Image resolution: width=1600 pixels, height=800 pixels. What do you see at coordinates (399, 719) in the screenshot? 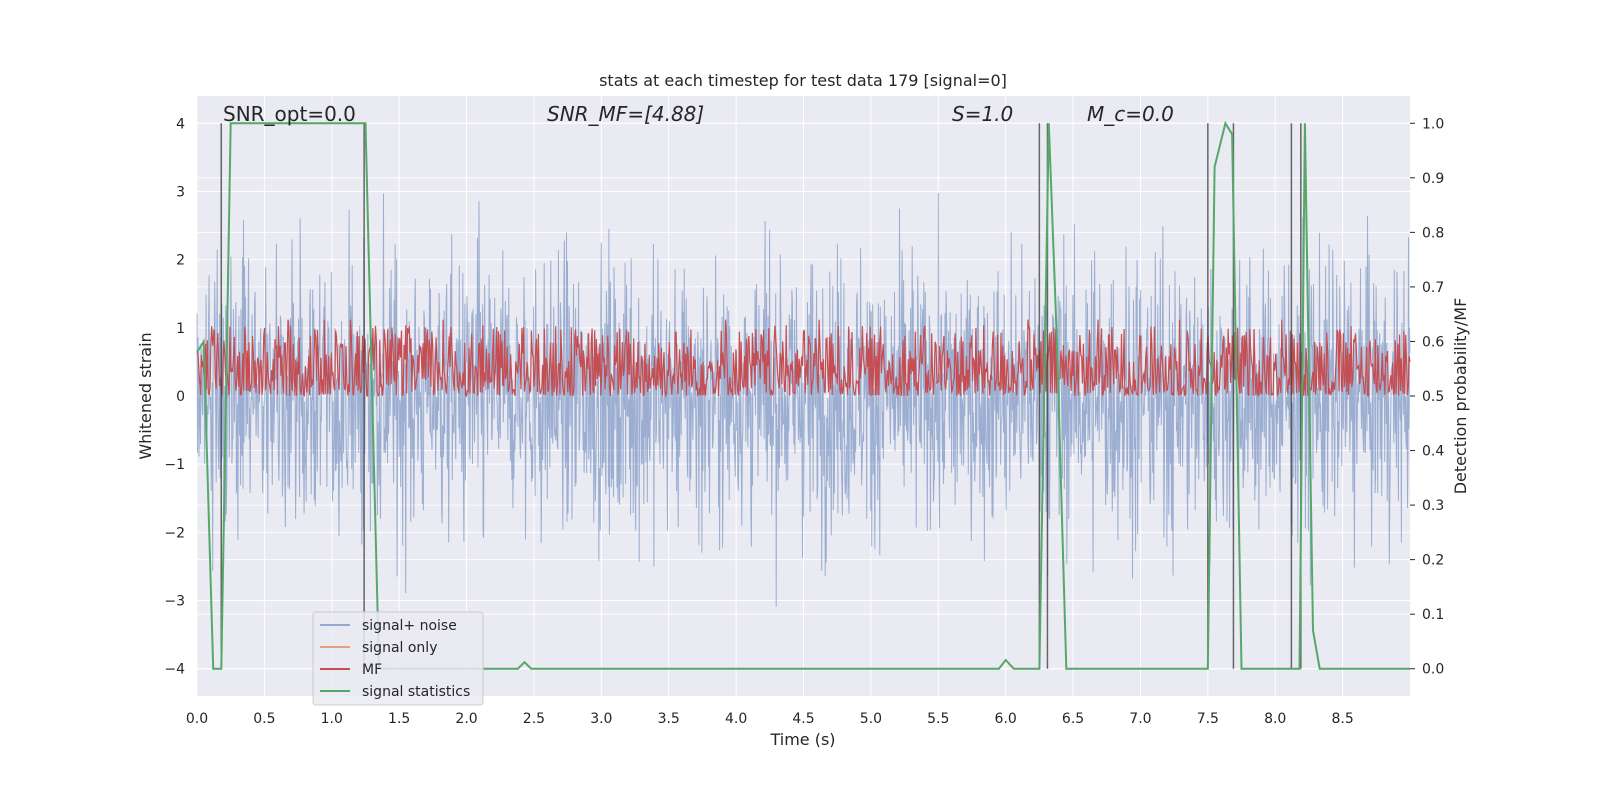
I see `x-tick-label: 1.5` at bounding box center [399, 719].